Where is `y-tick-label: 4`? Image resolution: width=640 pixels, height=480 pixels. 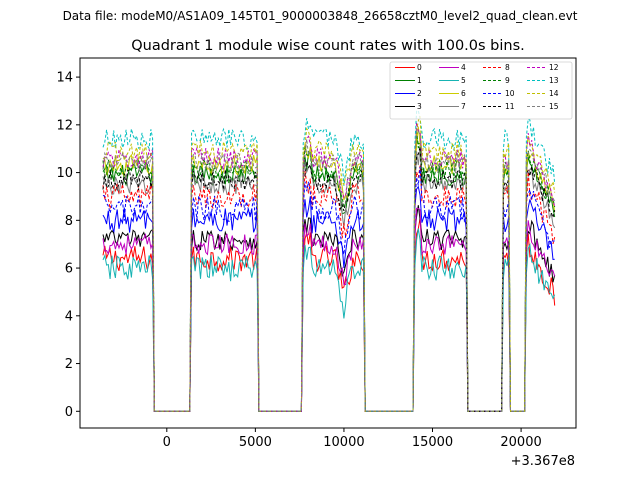 y-tick-label: 4 is located at coordinates (69, 316).